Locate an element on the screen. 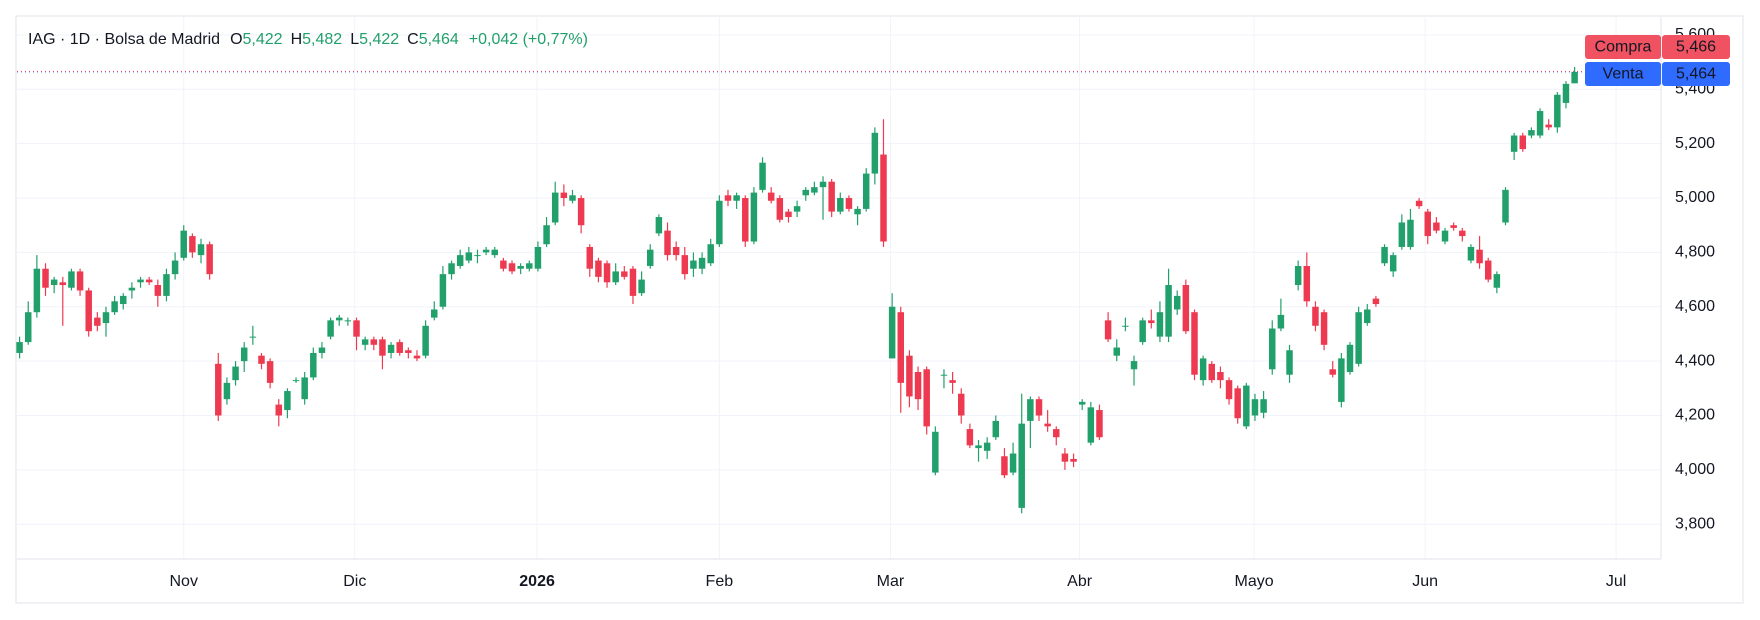  ohlc-letter: C is located at coordinates (413, 39).